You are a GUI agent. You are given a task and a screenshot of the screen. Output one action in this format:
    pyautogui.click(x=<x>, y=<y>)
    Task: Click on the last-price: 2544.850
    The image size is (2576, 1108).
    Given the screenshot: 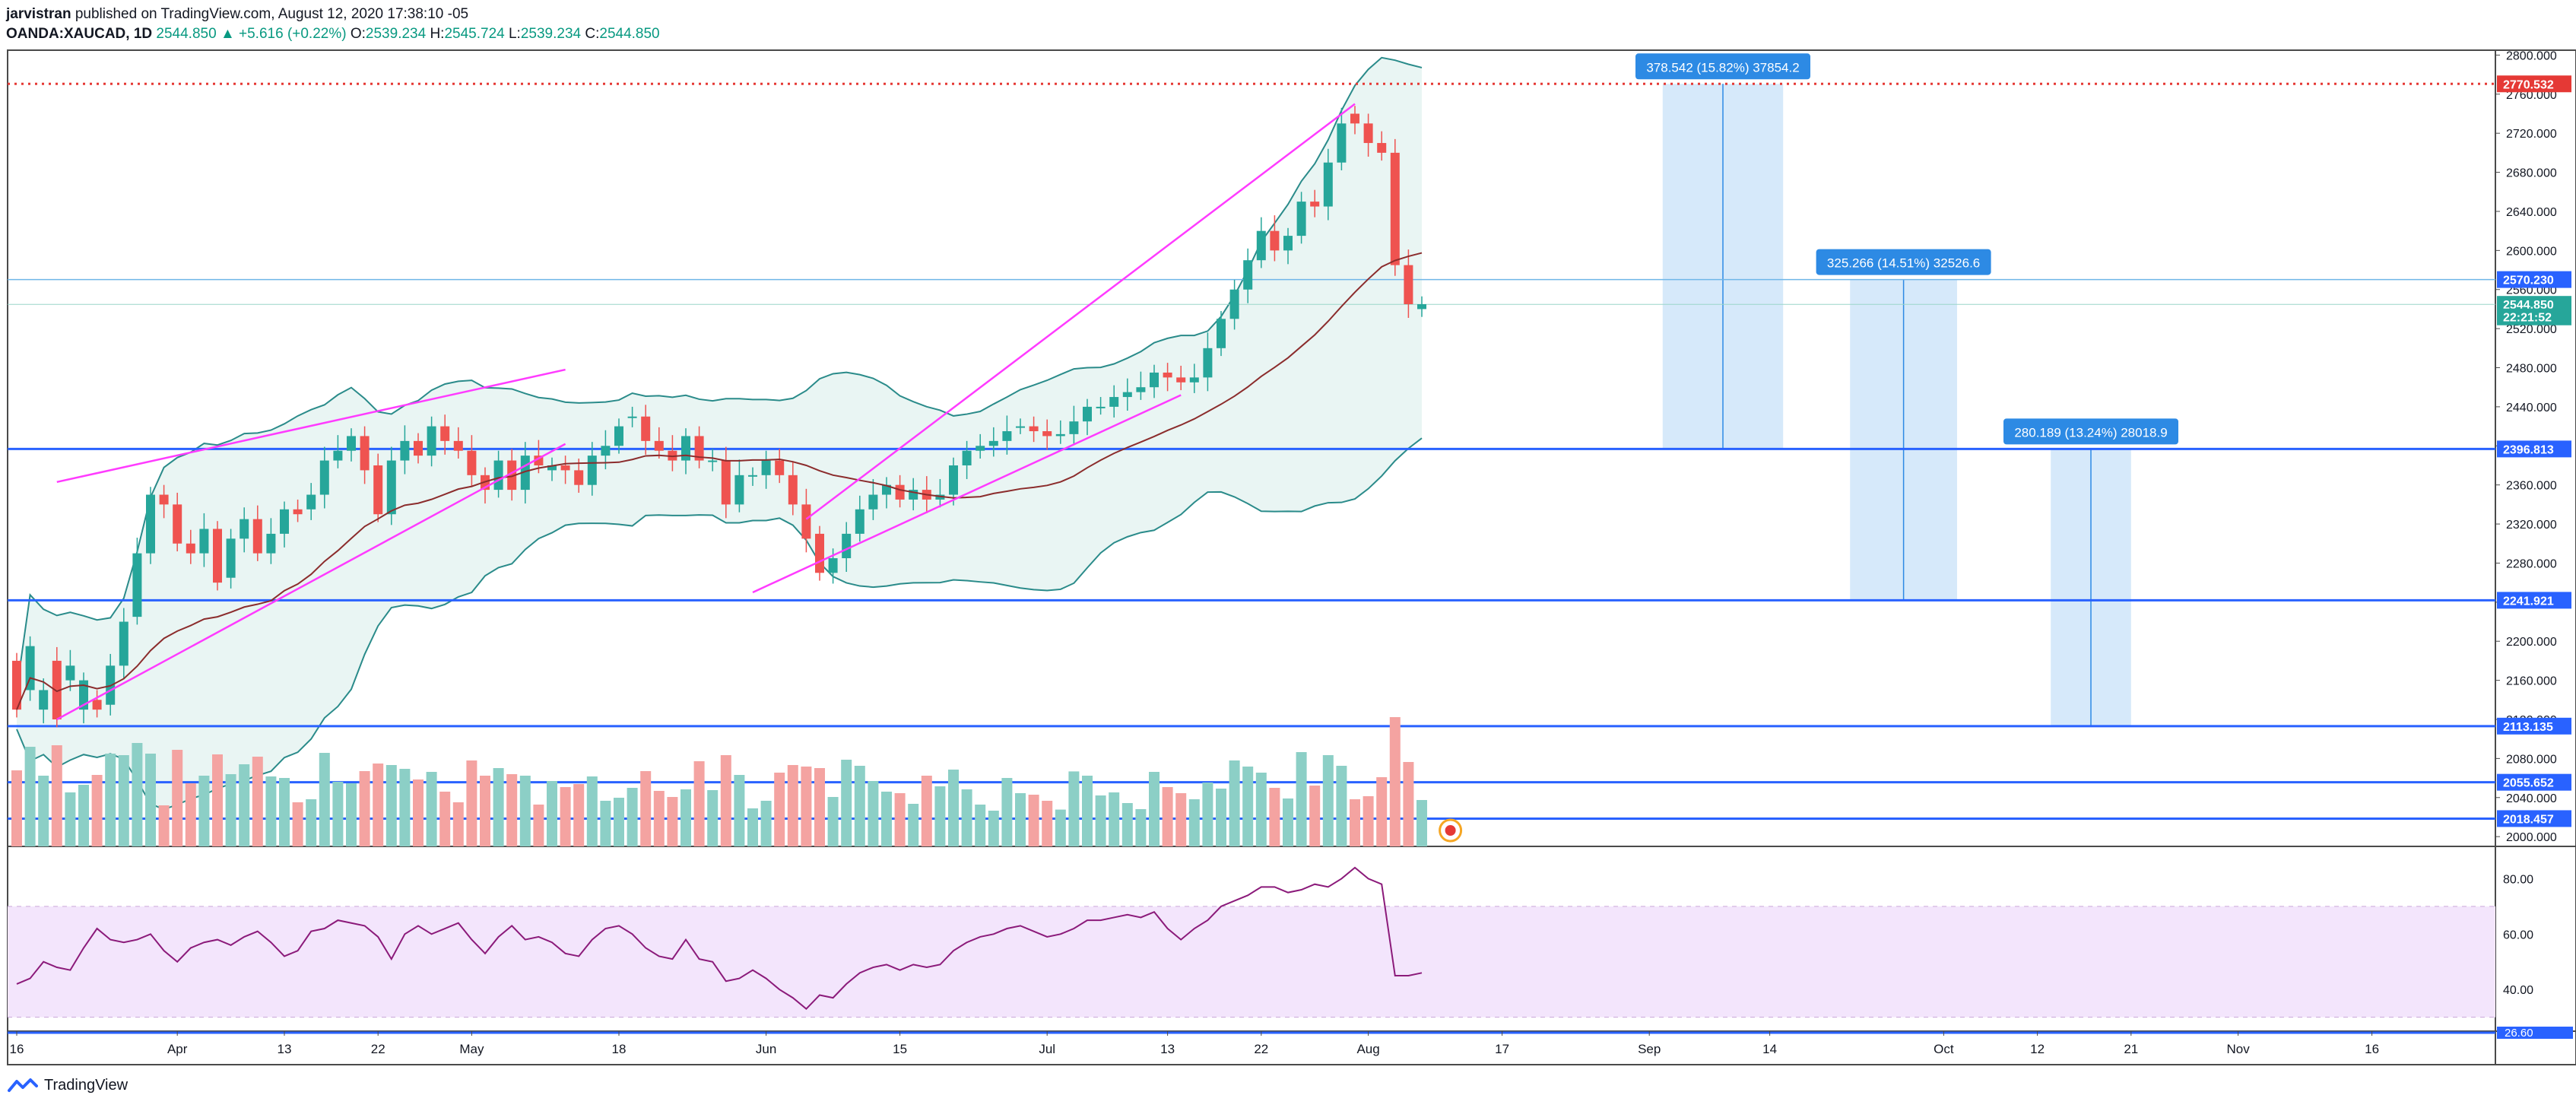 What is the action you would take?
    pyautogui.click(x=186, y=34)
    